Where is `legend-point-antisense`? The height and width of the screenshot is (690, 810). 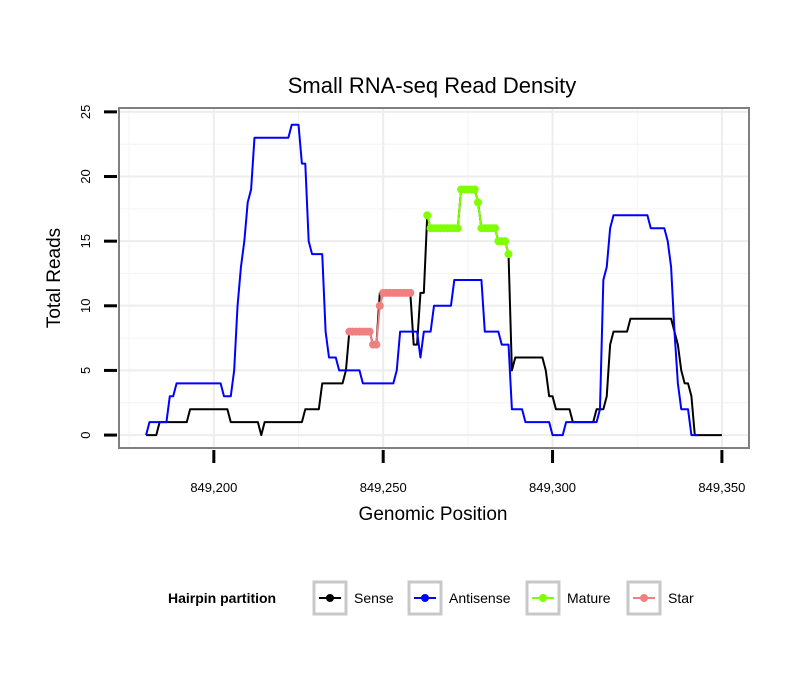
legend-point-antisense is located at coordinates (425, 598).